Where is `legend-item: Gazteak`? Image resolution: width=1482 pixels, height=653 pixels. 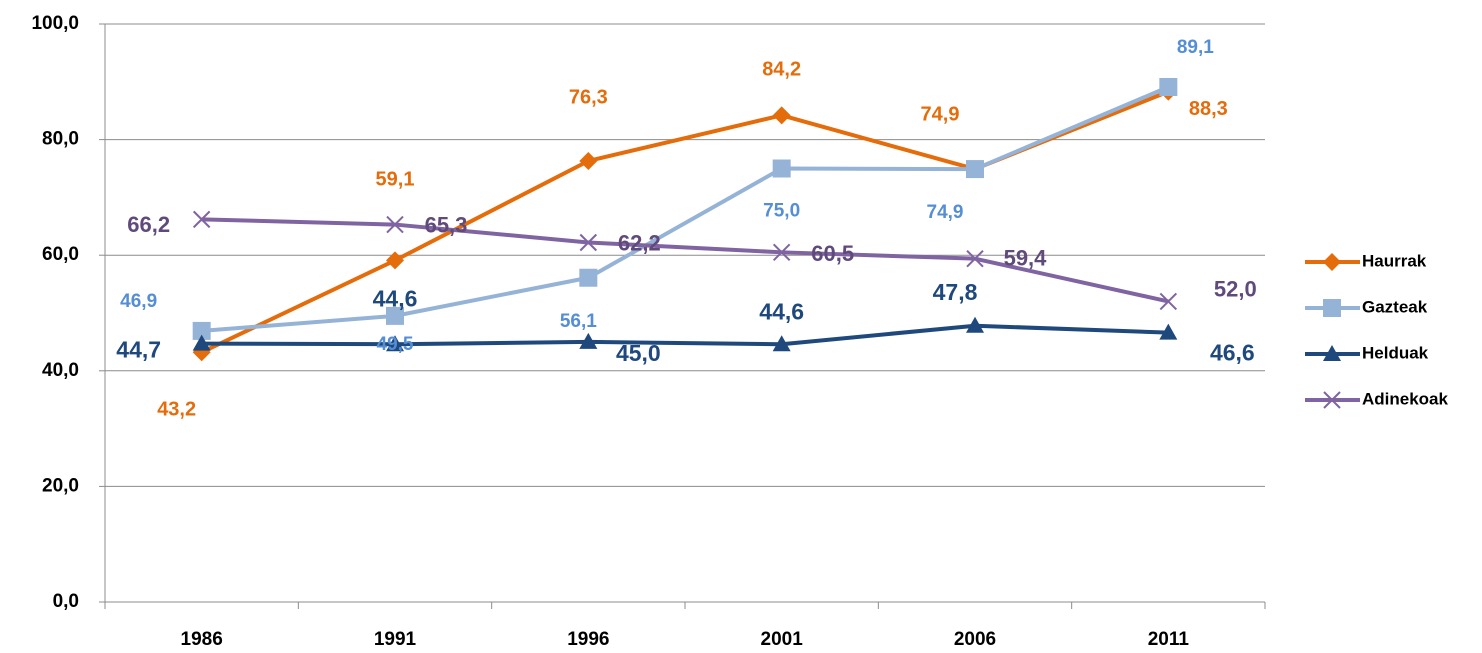
legend-item: Gazteak is located at coordinates (1366, 307).